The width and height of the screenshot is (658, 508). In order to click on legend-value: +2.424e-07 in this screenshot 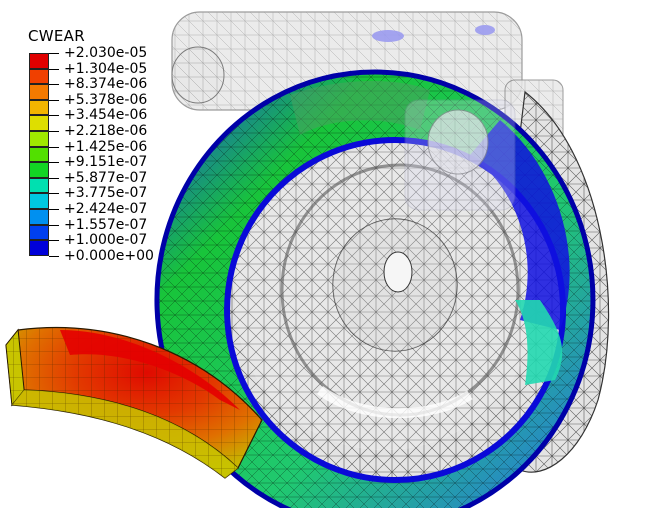, I will do `click(106, 209)`.